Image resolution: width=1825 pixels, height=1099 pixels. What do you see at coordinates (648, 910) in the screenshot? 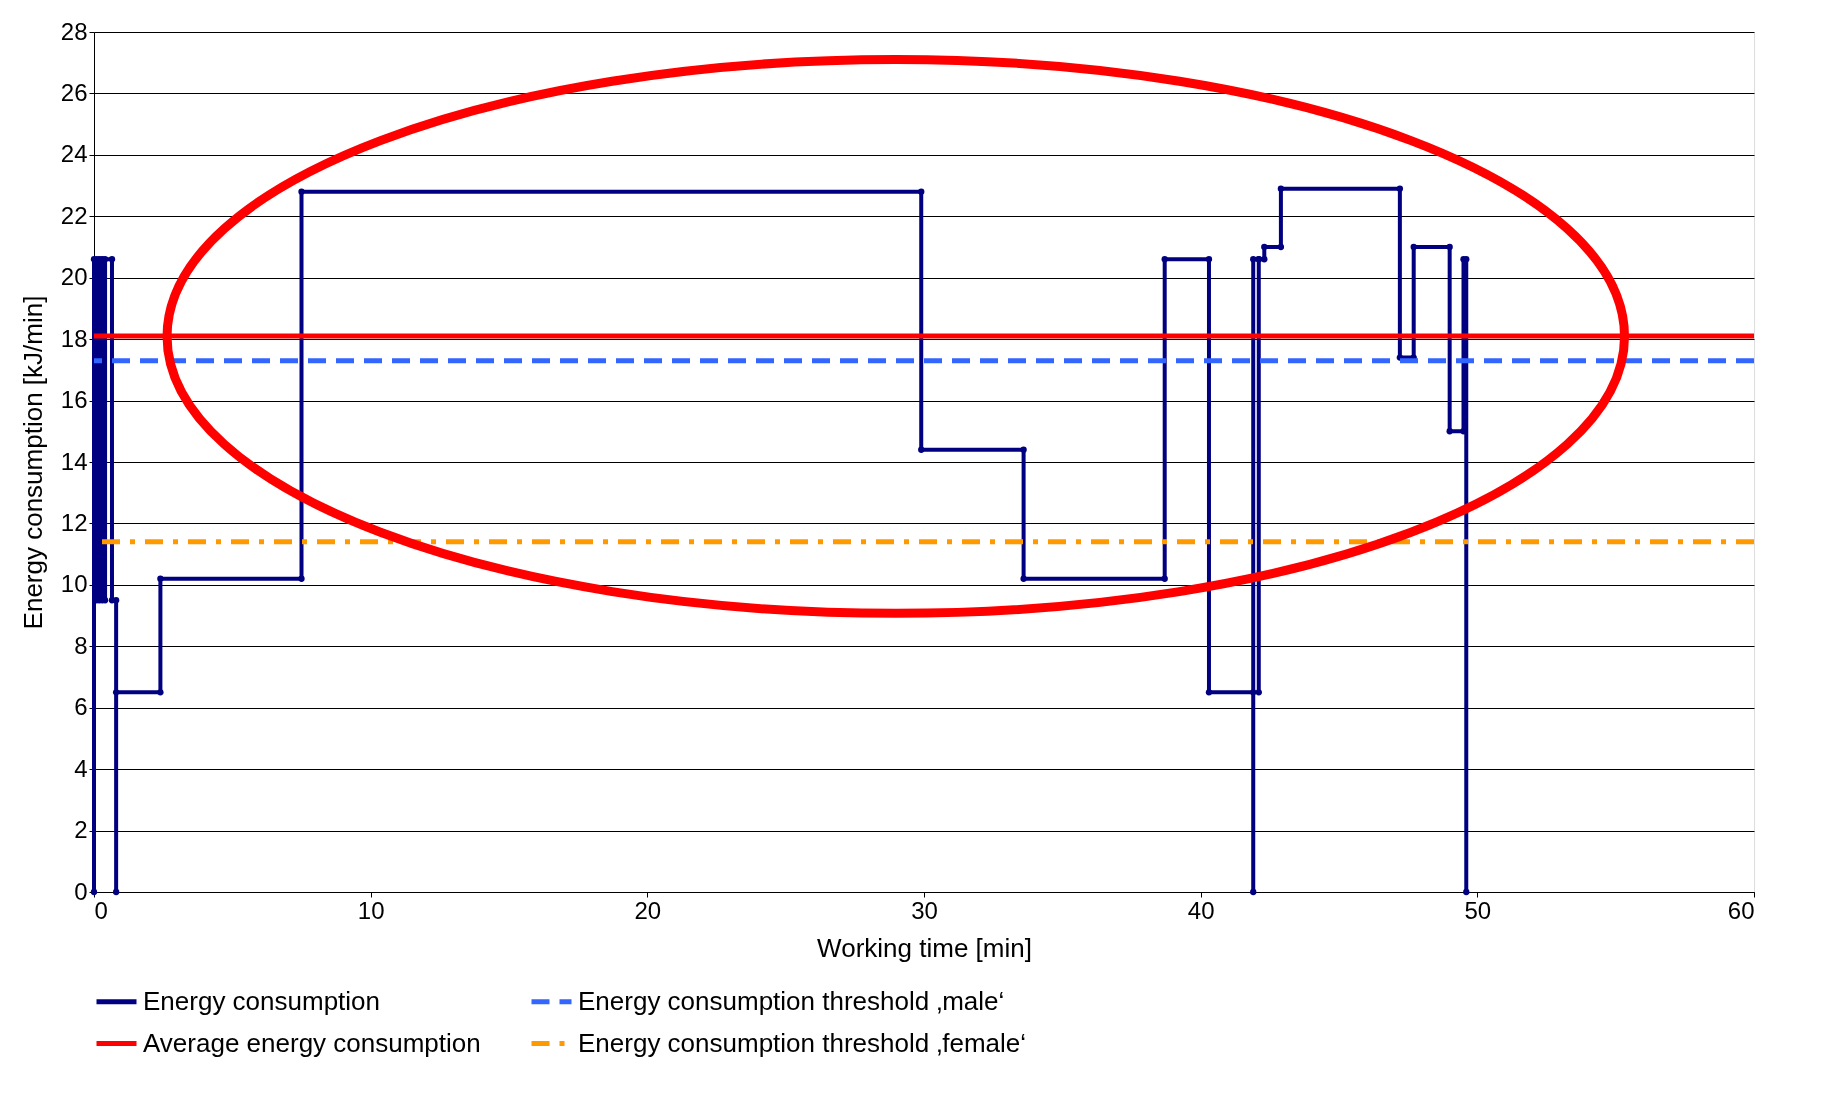
I see `x-tick-label: 20` at bounding box center [648, 910].